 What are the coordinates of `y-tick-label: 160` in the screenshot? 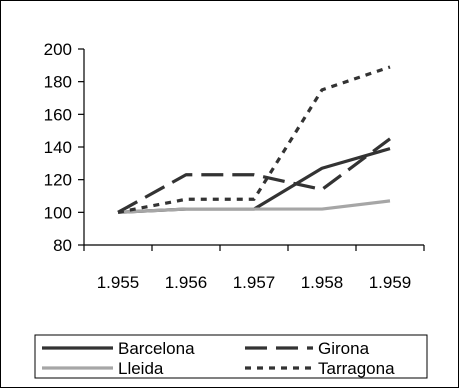 It's located at (58, 114).